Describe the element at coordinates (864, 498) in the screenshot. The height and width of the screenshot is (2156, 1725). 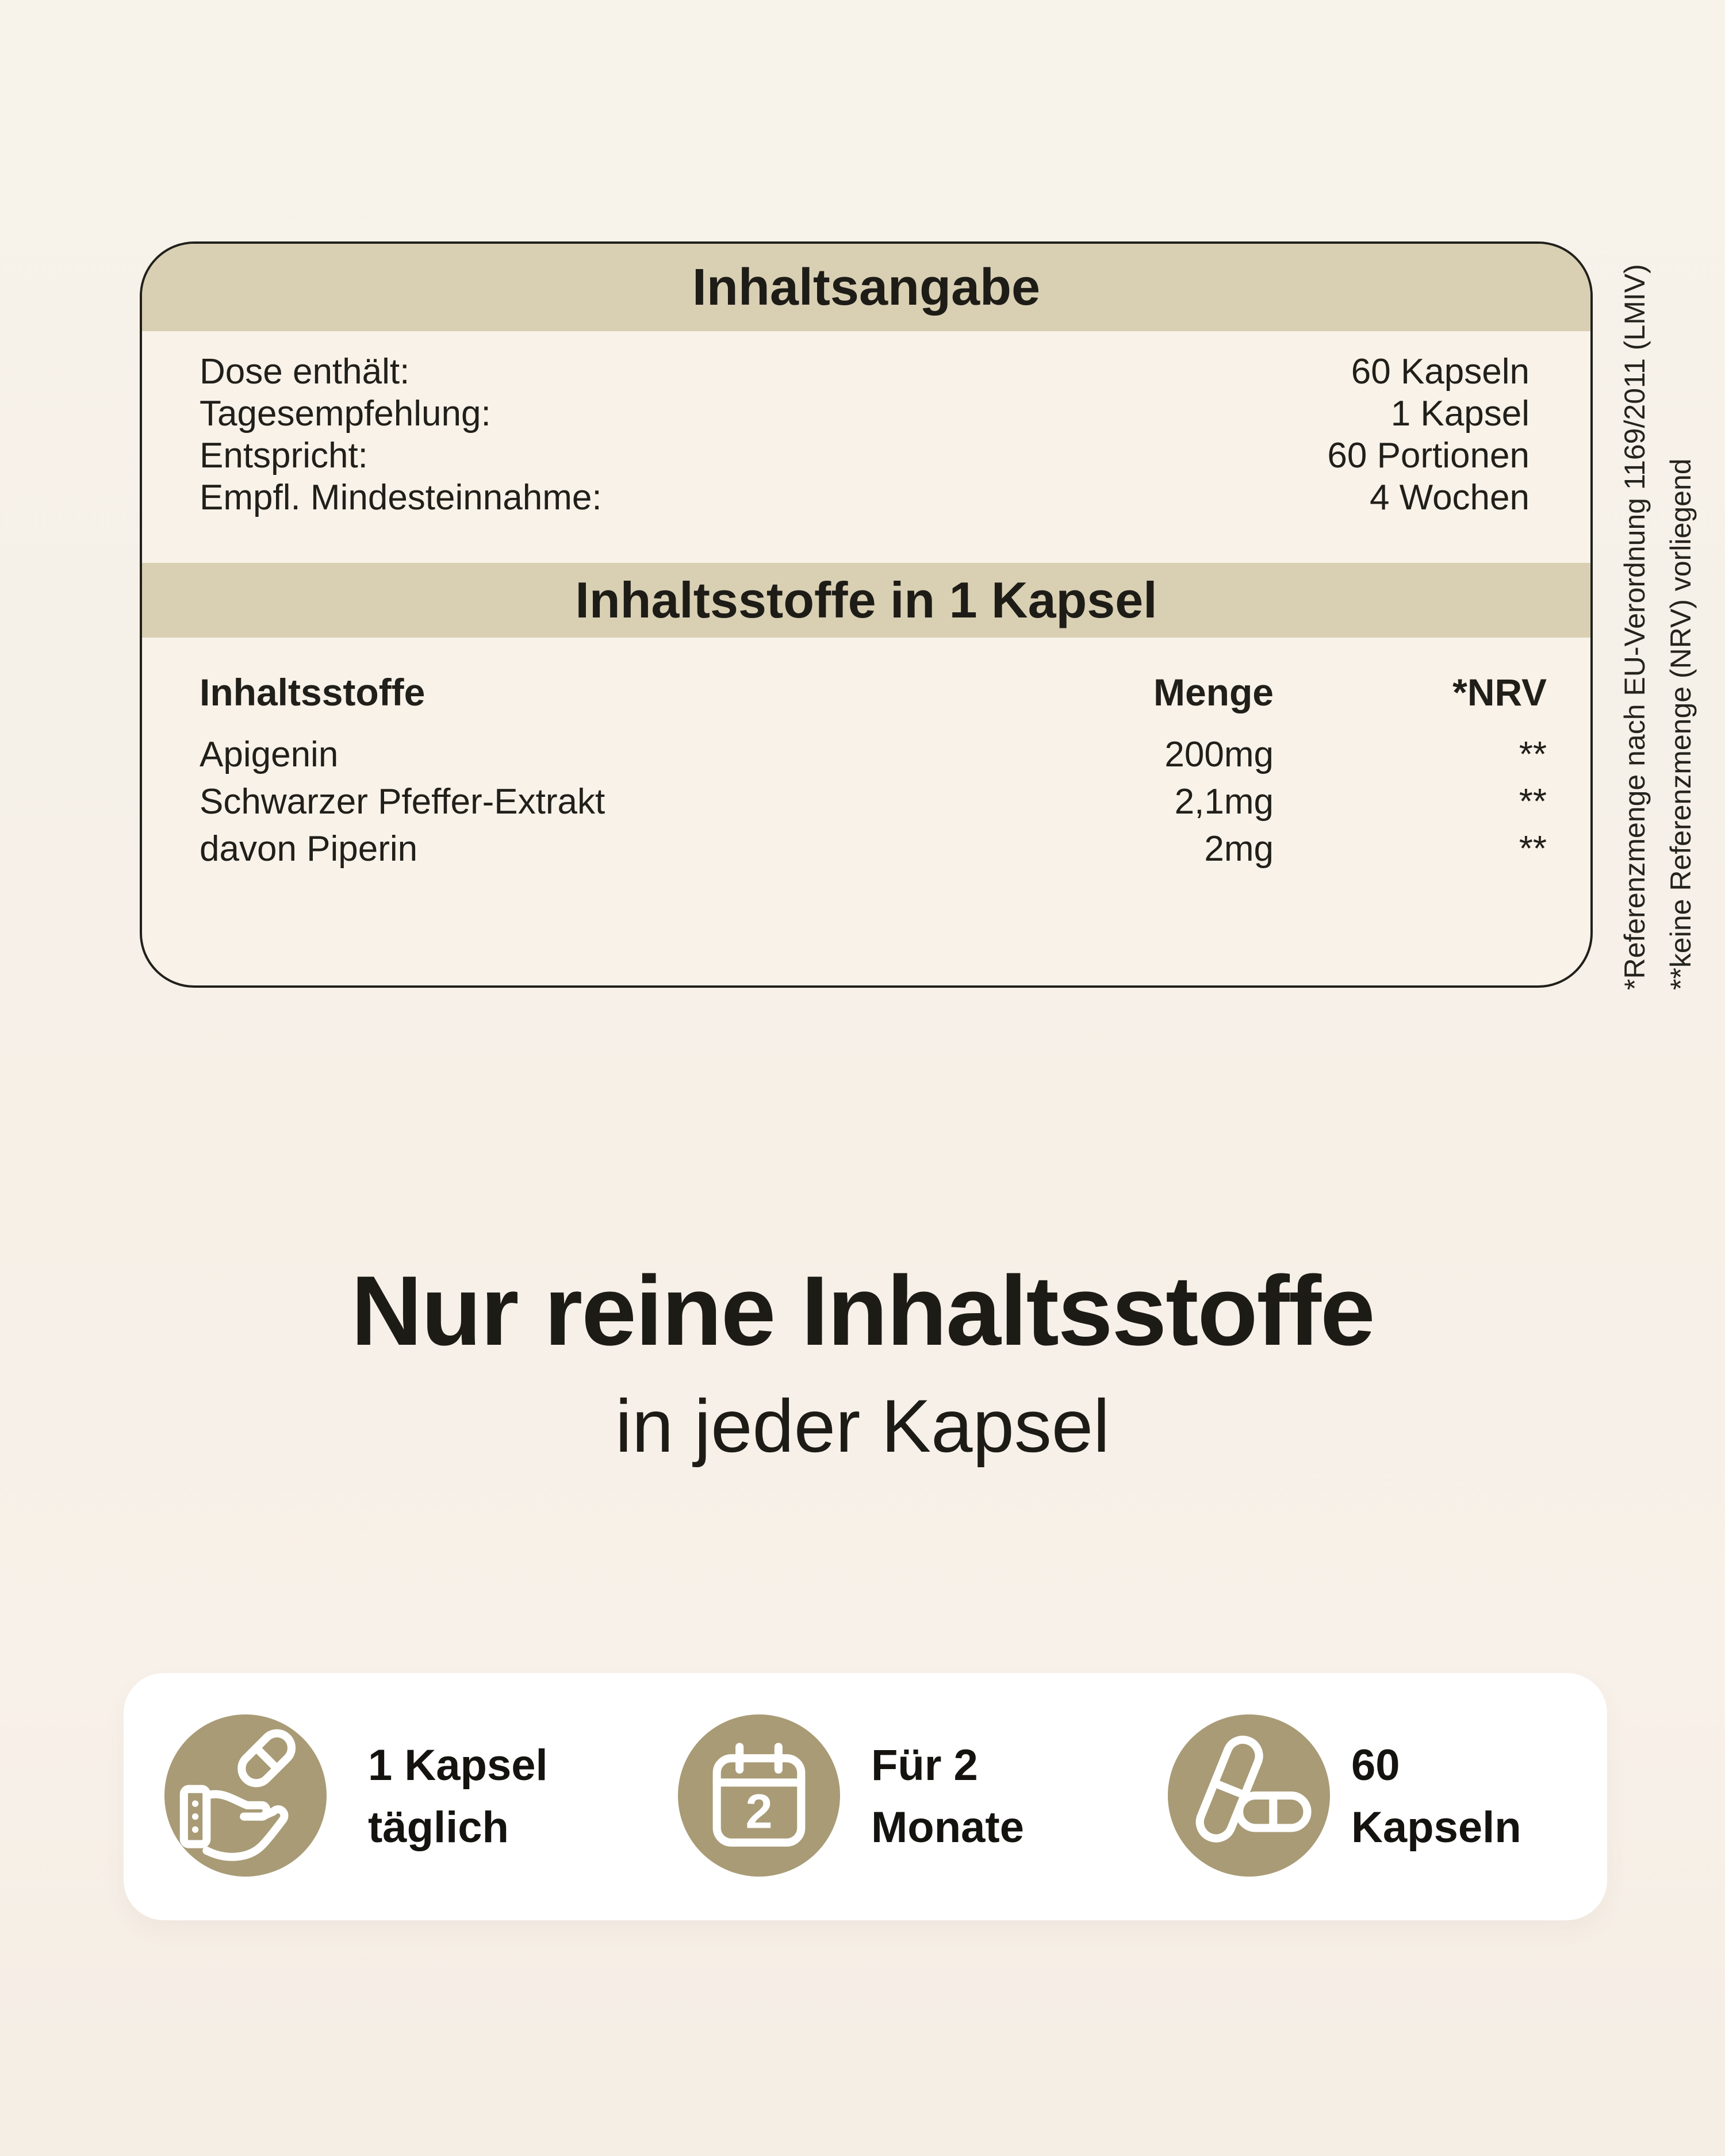
I see `dose-row: Empfl. Mindesteinnahme: 4 Wochen` at that location.